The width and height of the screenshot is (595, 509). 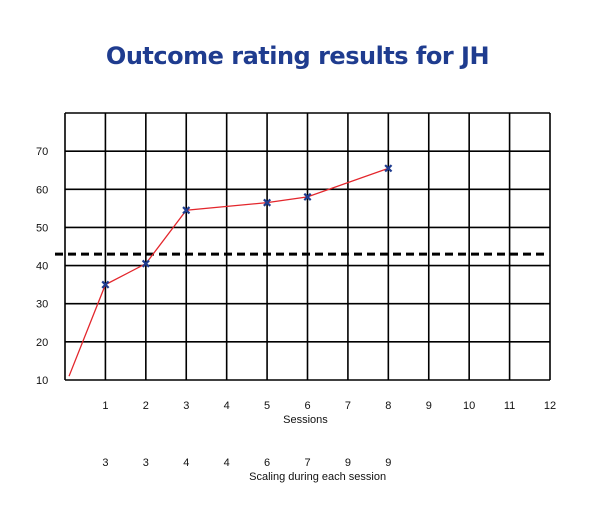 What do you see at coordinates (317, 477) in the screenshot?
I see `scaling-label: Scaling during each session` at bounding box center [317, 477].